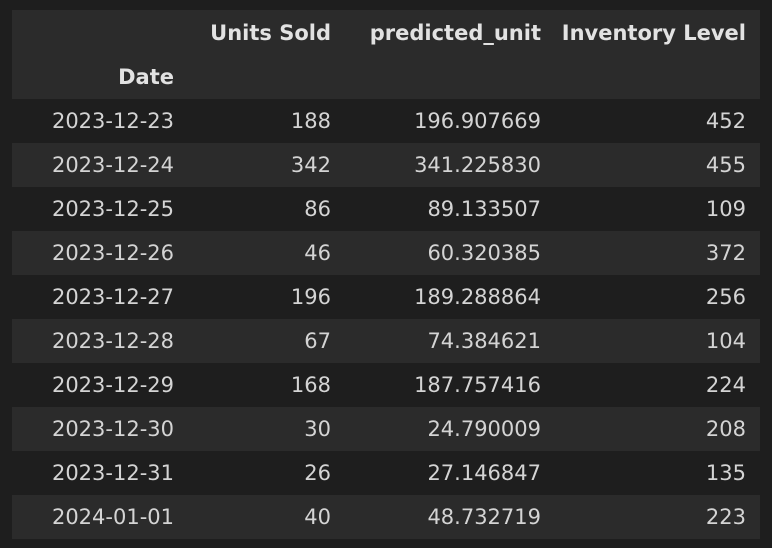 The height and width of the screenshot is (548, 772). I want to click on units-sold-cell: 46, so click(317, 253).